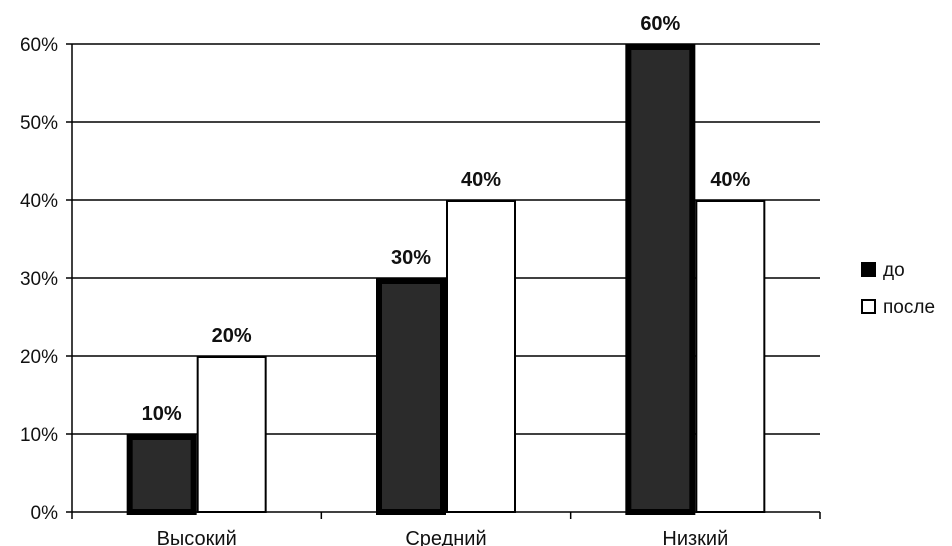 The image size is (952, 546). I want to click on y-tick-label: 0%, so click(45, 513).